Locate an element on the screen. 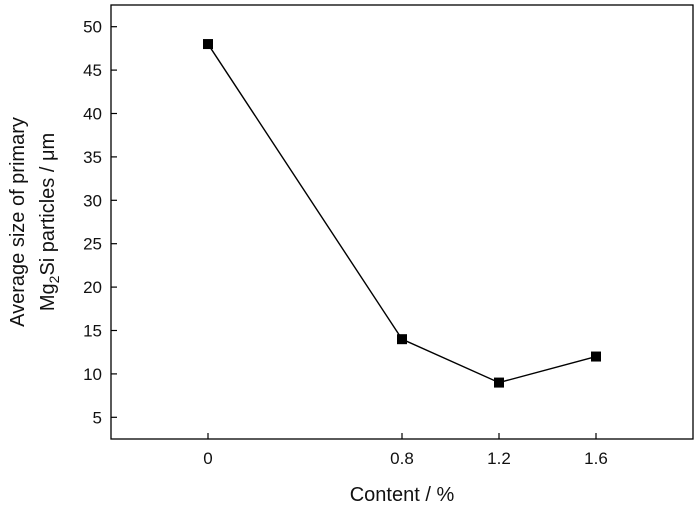 The width and height of the screenshot is (700, 510). x-axis-ticks: 0 0.8 1.2 1.6 is located at coordinates (405, 450).